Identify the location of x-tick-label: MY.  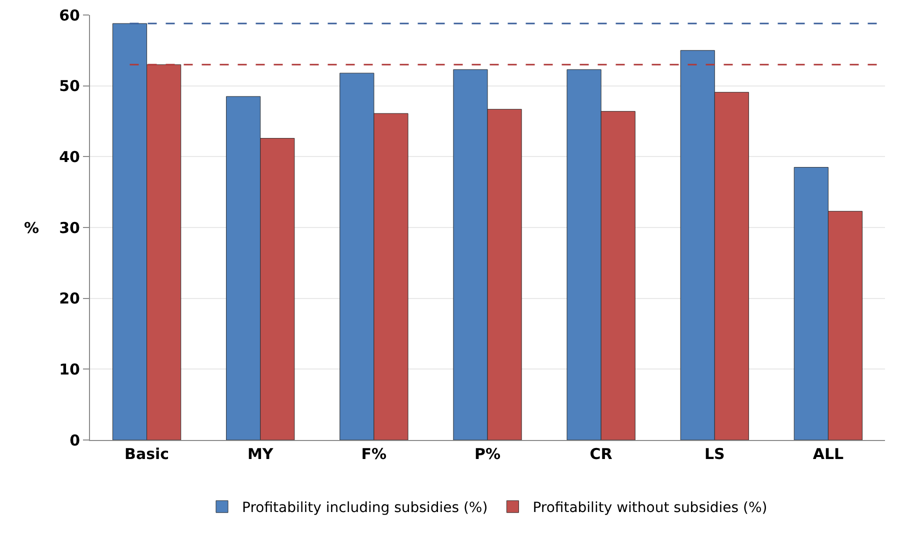
(260, 454).